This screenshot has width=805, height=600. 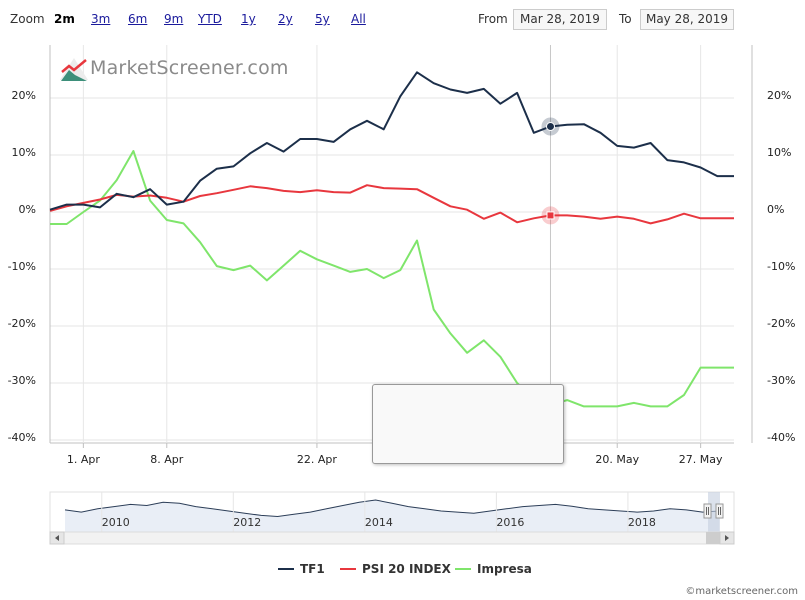 What do you see at coordinates (24, 152) in the screenshot?
I see `y-tick-label-left: 10%` at bounding box center [24, 152].